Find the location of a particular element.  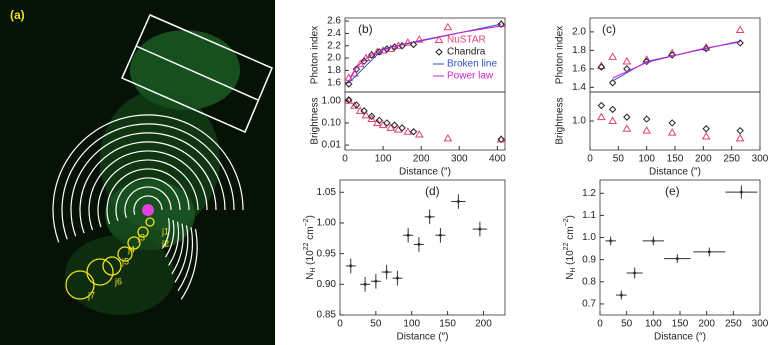

region-label: j6 is located at coordinates (118, 281).